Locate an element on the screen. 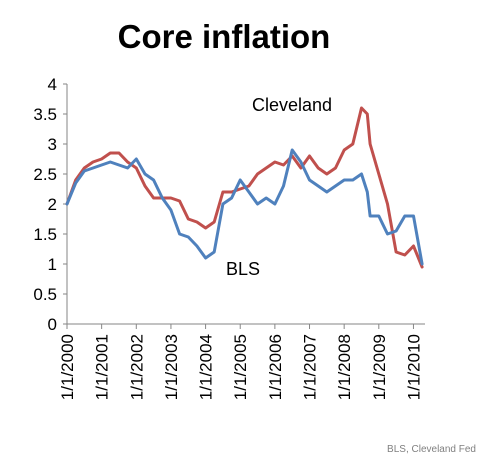  y-tick-label: 3.5 is located at coordinates (45, 114).